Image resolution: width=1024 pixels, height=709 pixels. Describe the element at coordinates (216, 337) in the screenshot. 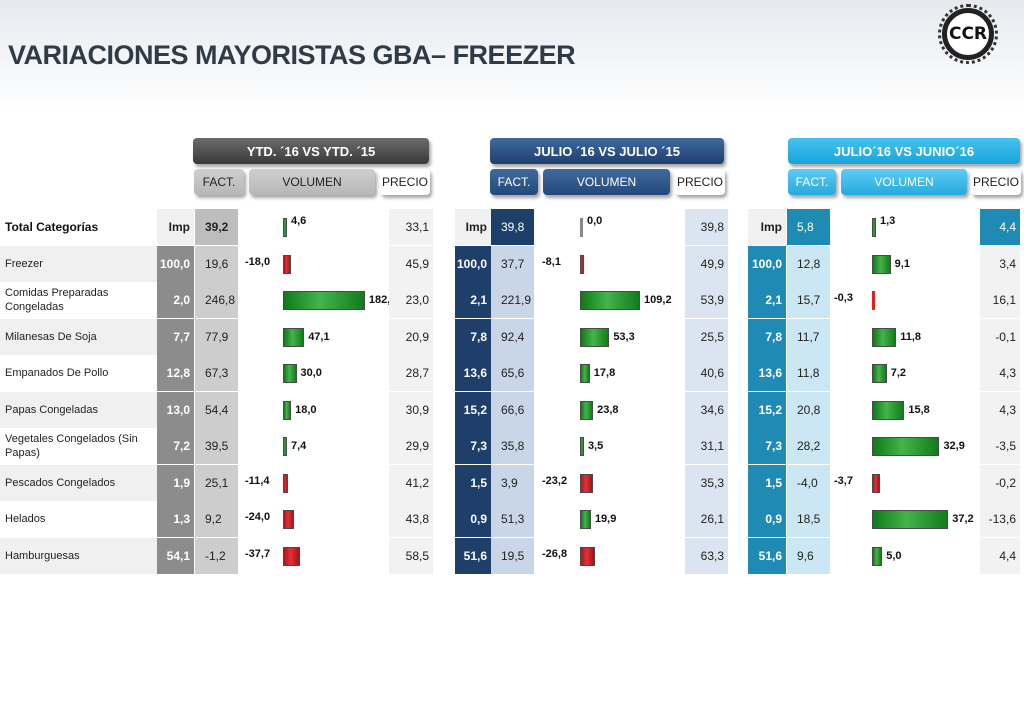

I see `fact-cell: 77,9` at that location.